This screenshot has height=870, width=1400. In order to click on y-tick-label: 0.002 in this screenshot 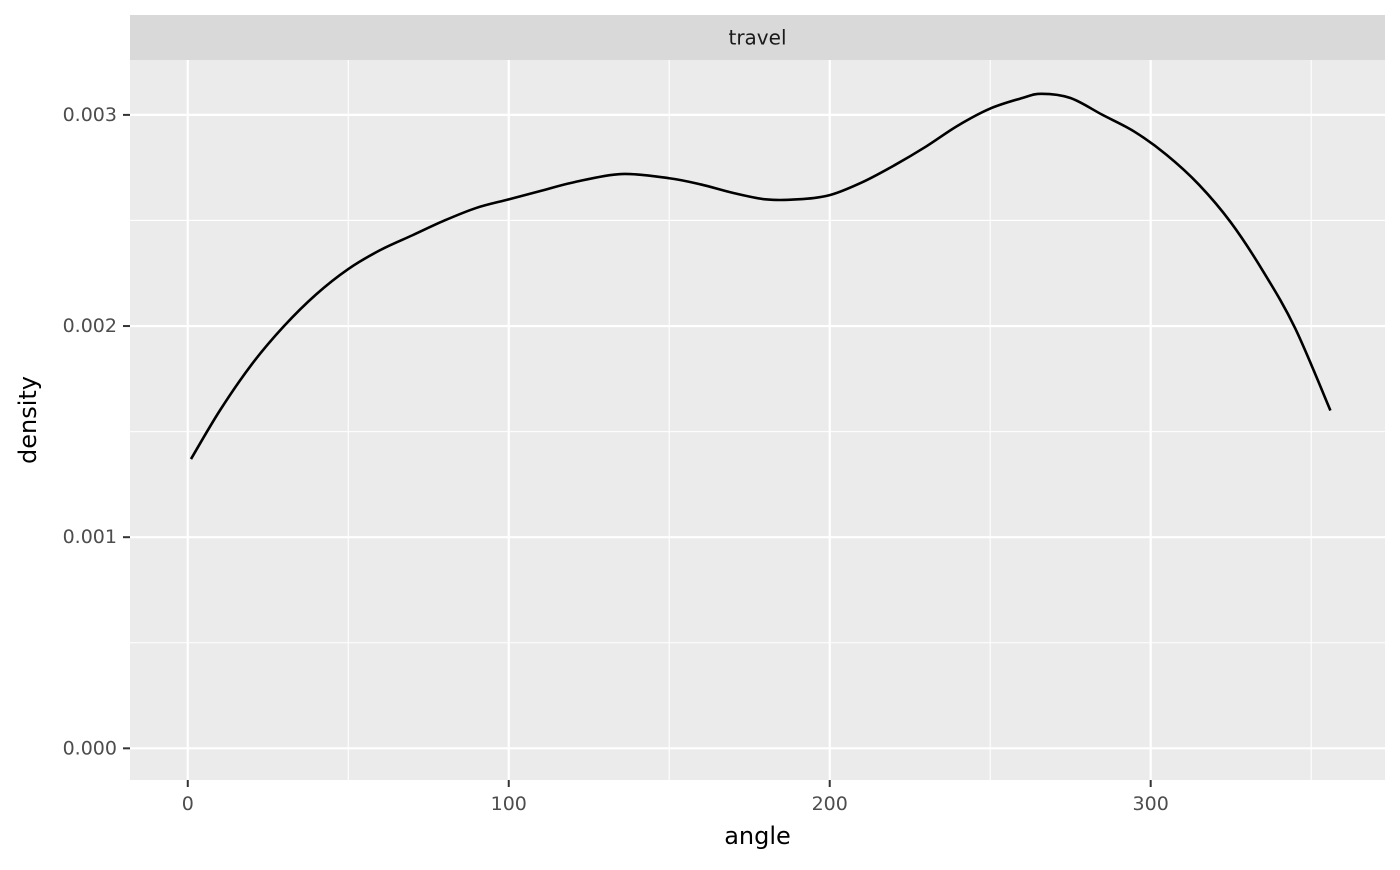, I will do `click(90, 326)`.